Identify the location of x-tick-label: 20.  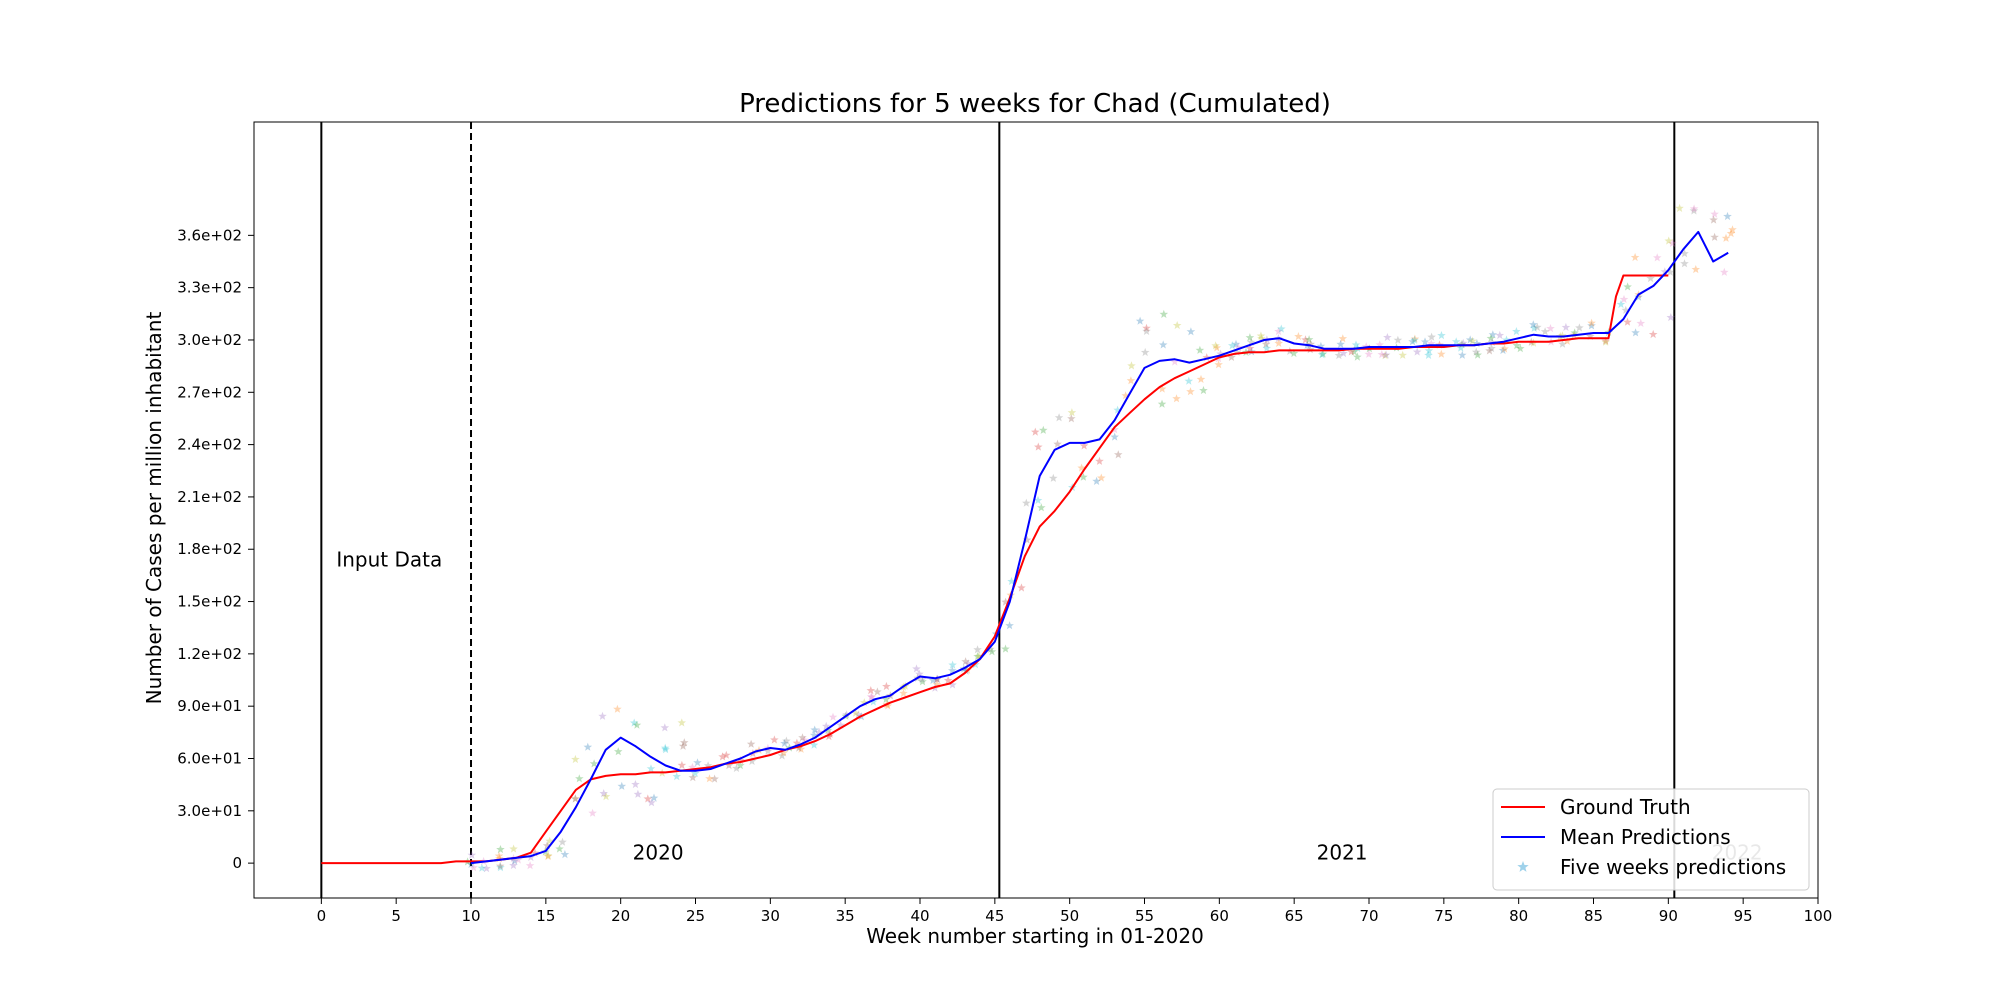
(620, 916).